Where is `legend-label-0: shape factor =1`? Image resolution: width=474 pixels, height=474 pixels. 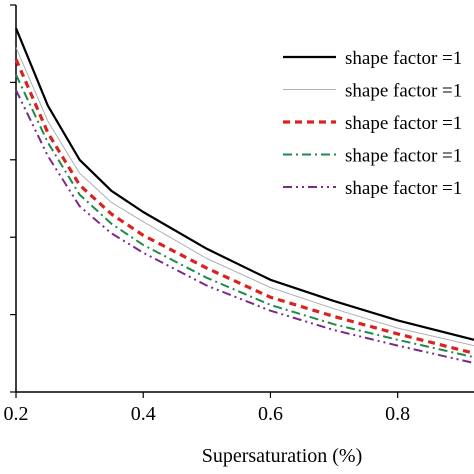
legend-label-0: shape factor =1 is located at coordinates (403, 58).